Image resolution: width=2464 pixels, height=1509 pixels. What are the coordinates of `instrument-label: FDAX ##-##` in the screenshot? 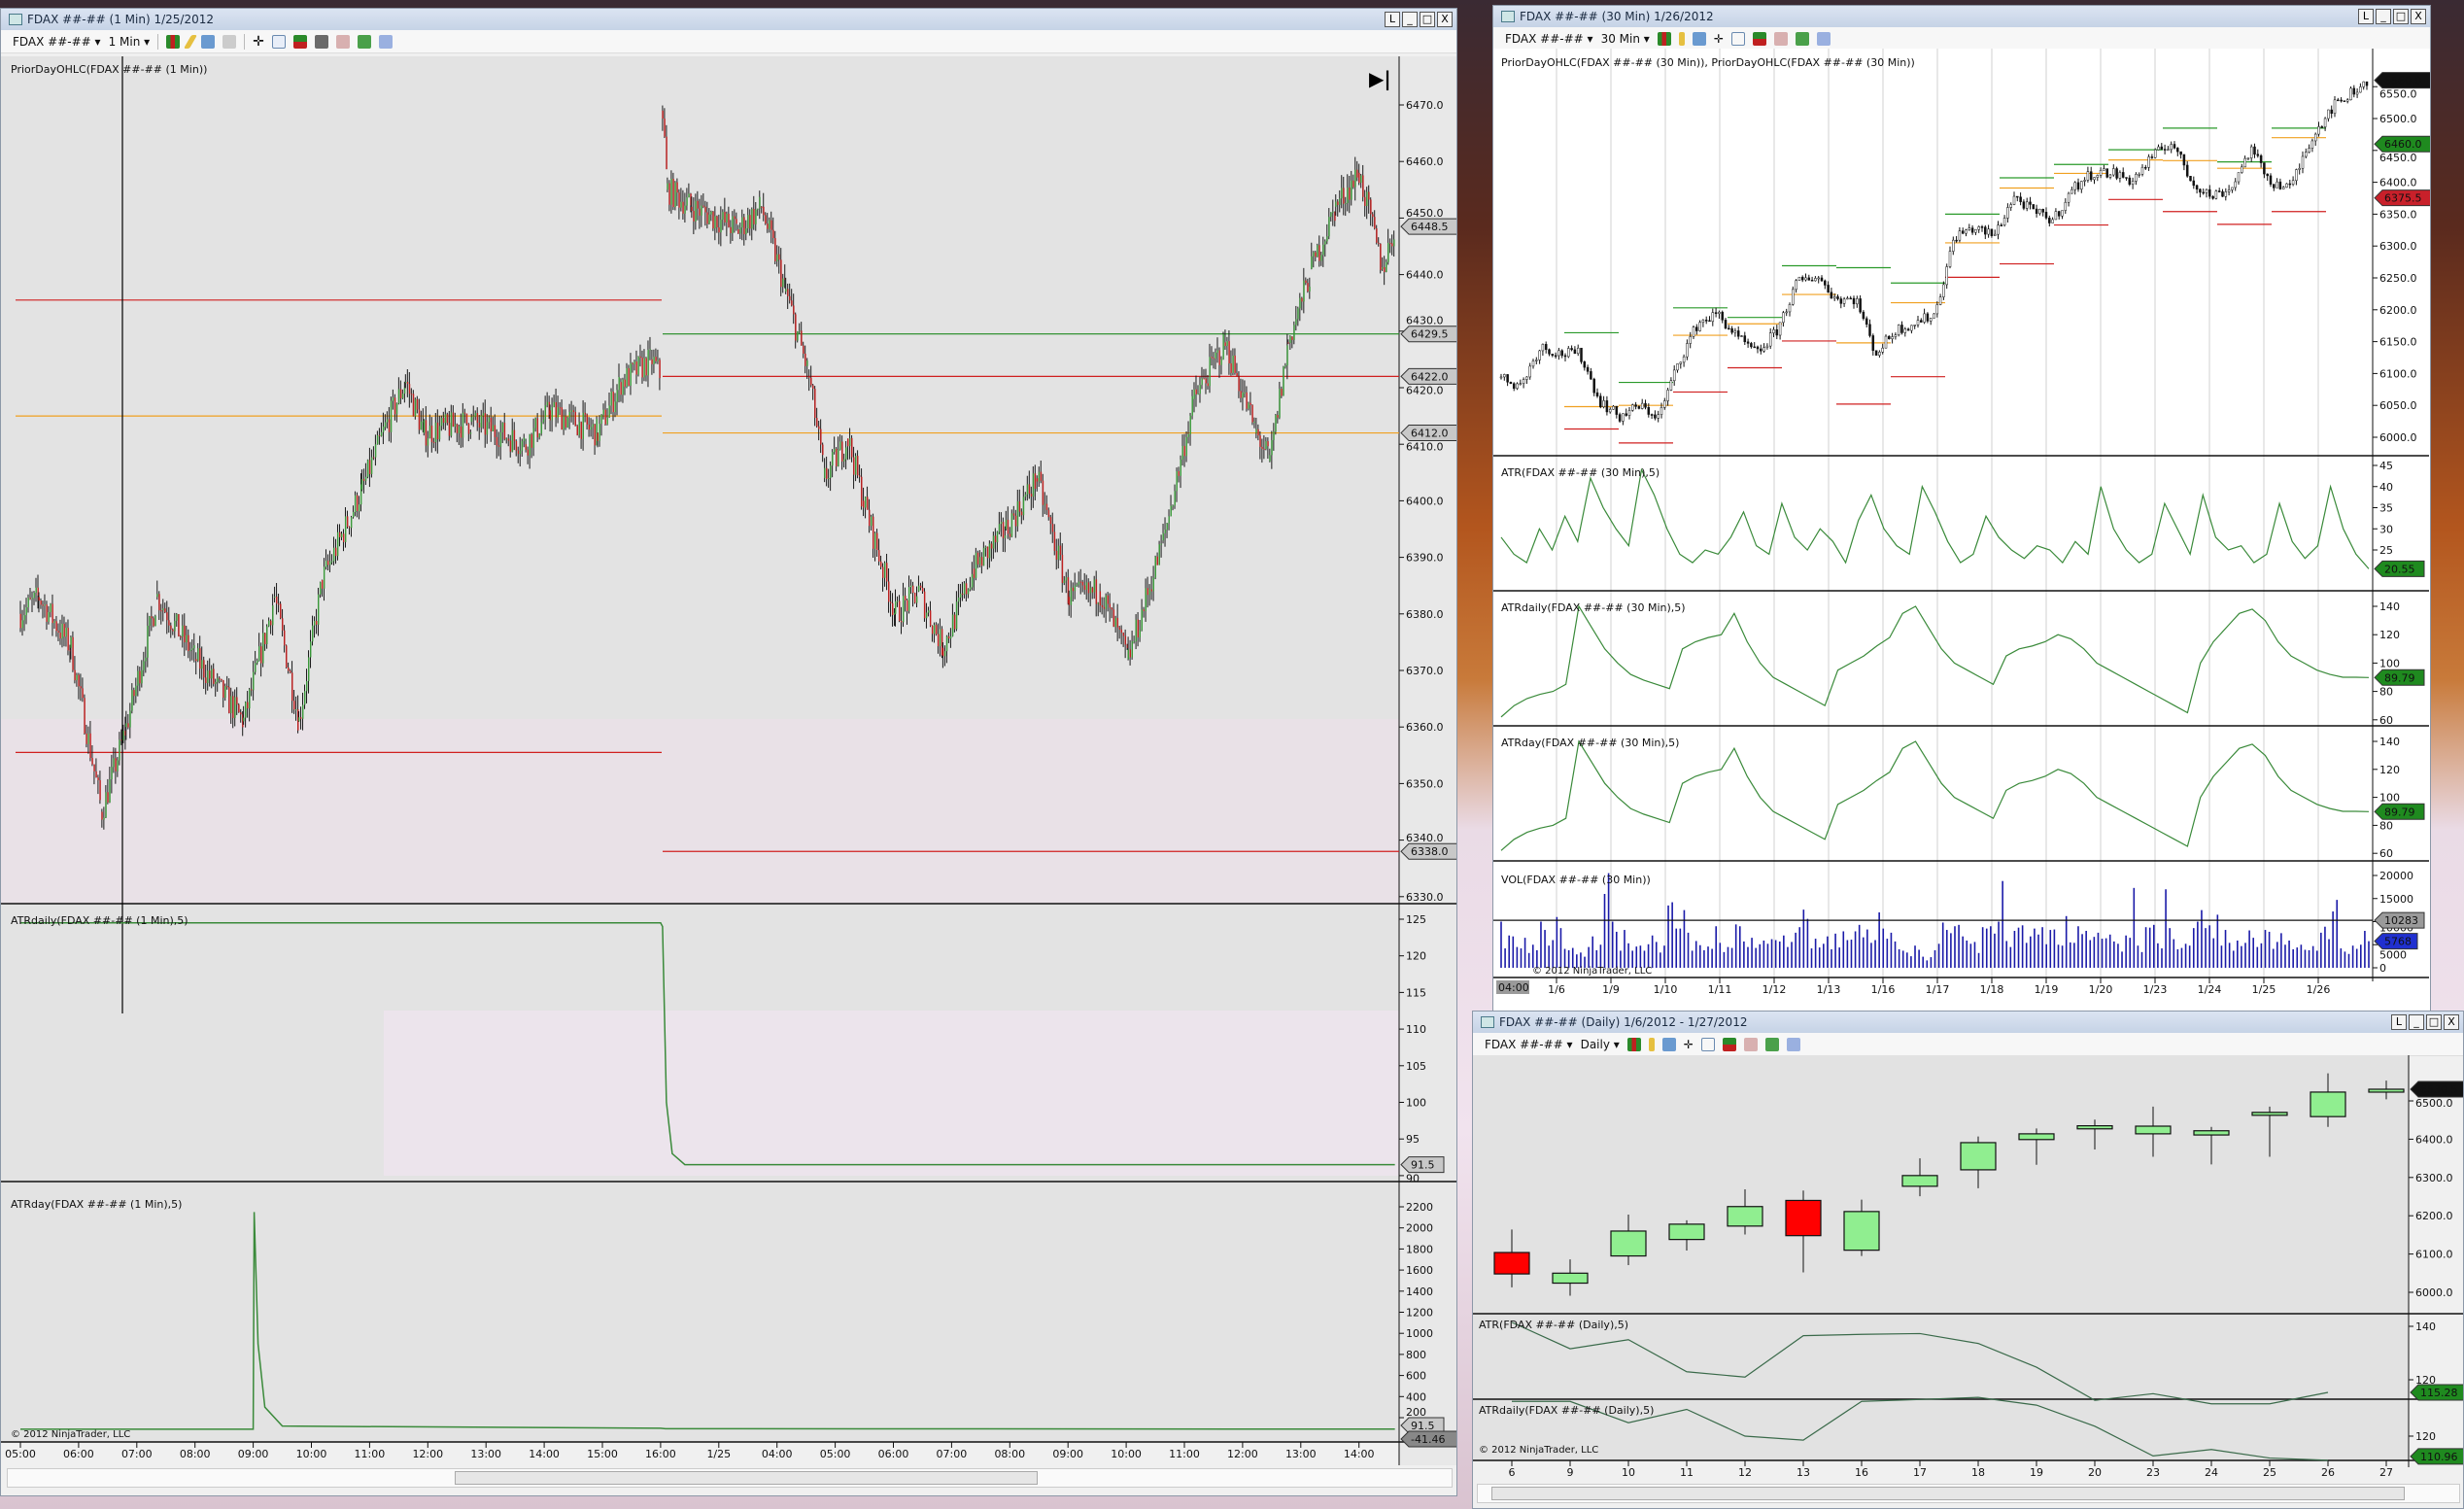 It's located at (1524, 1044).